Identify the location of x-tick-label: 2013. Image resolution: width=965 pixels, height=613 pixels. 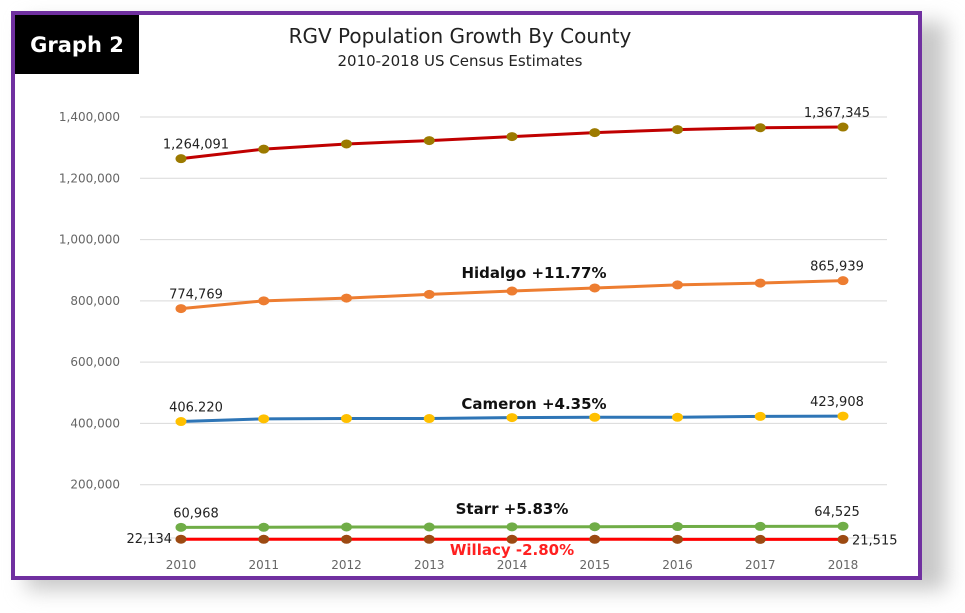
(429, 565).